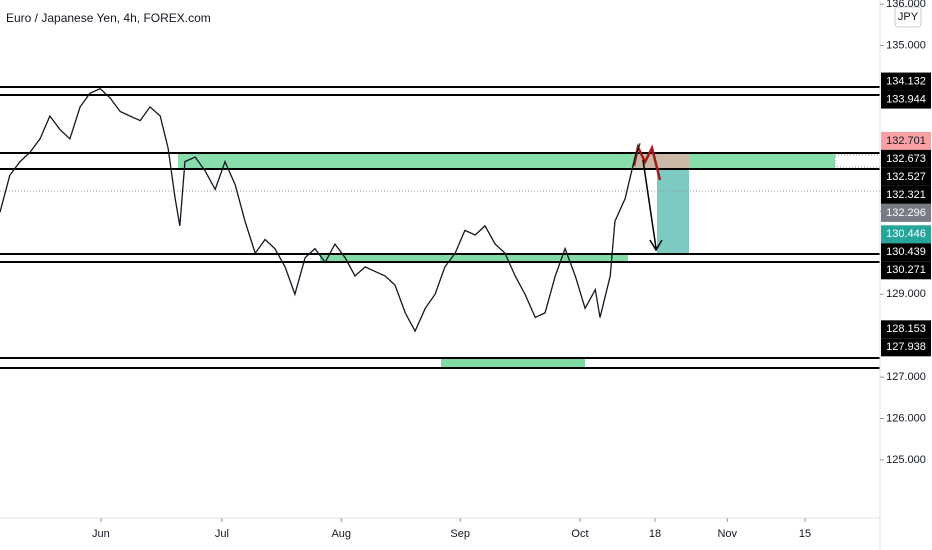 This screenshot has height=550, width=932. Describe the element at coordinates (222, 534) in the screenshot. I see `x-tick-label: Jul` at that location.